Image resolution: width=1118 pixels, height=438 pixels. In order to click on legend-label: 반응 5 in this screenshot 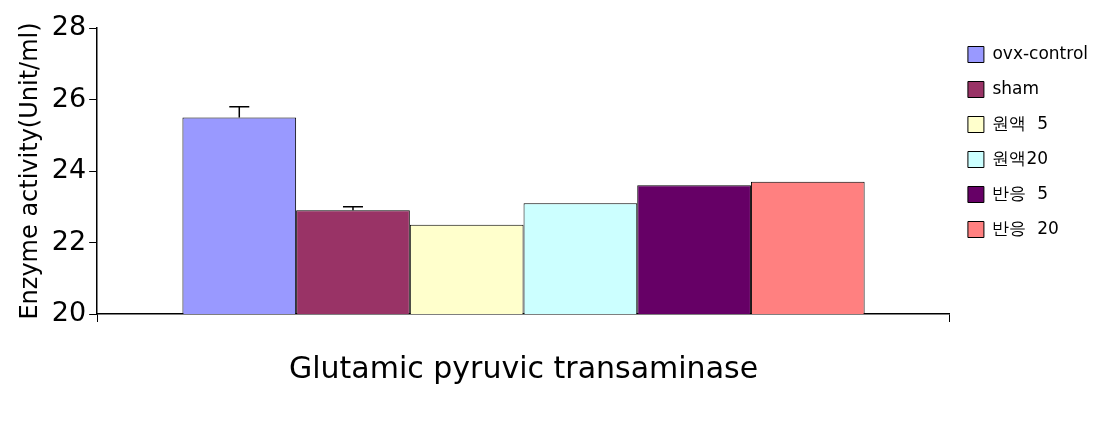, I will do `click(1020, 192)`.